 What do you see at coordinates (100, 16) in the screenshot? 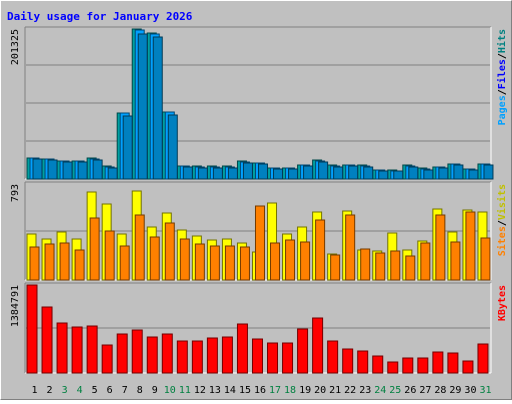
I see `chart-title: Daily usage for January 2026` at bounding box center [100, 16].